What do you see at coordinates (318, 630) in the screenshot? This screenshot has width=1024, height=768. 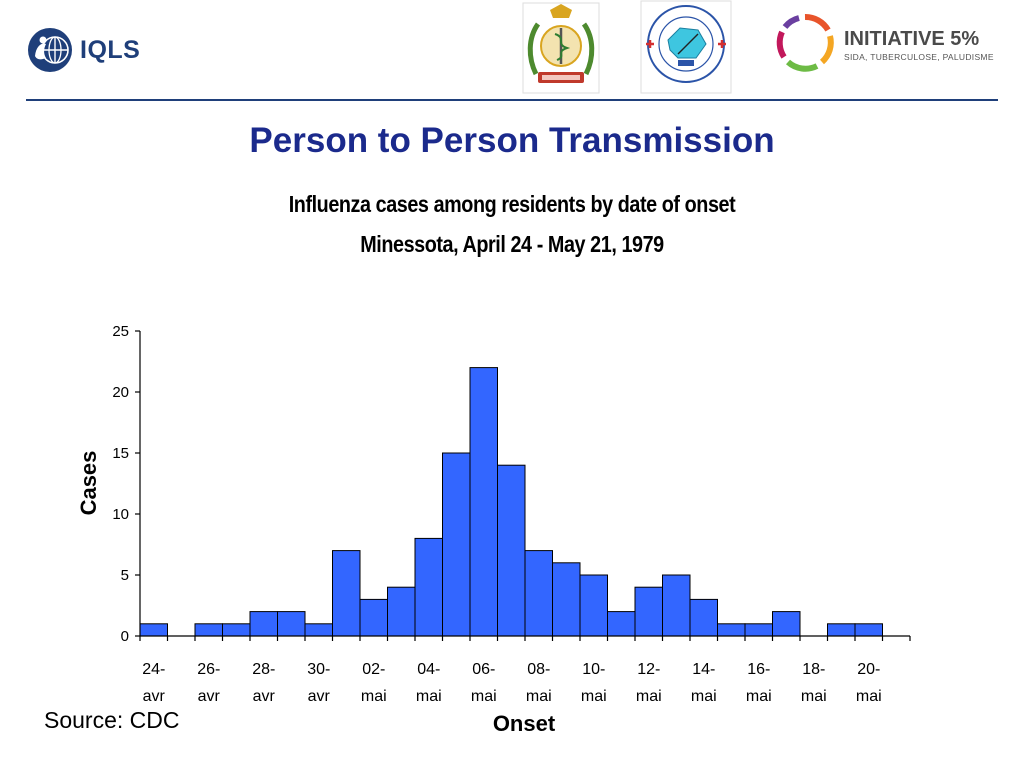 I see `bar-30-avr` at bounding box center [318, 630].